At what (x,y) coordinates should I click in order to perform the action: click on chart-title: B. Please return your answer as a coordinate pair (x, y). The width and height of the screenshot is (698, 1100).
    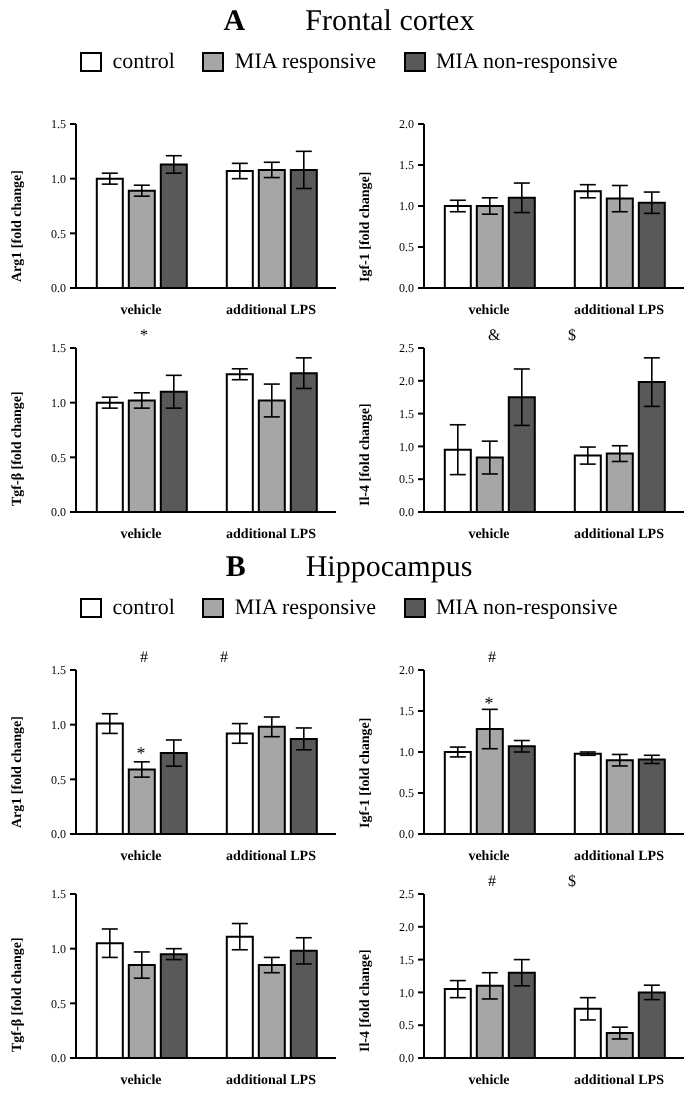
    Looking at the image, I should click on (235, 568).